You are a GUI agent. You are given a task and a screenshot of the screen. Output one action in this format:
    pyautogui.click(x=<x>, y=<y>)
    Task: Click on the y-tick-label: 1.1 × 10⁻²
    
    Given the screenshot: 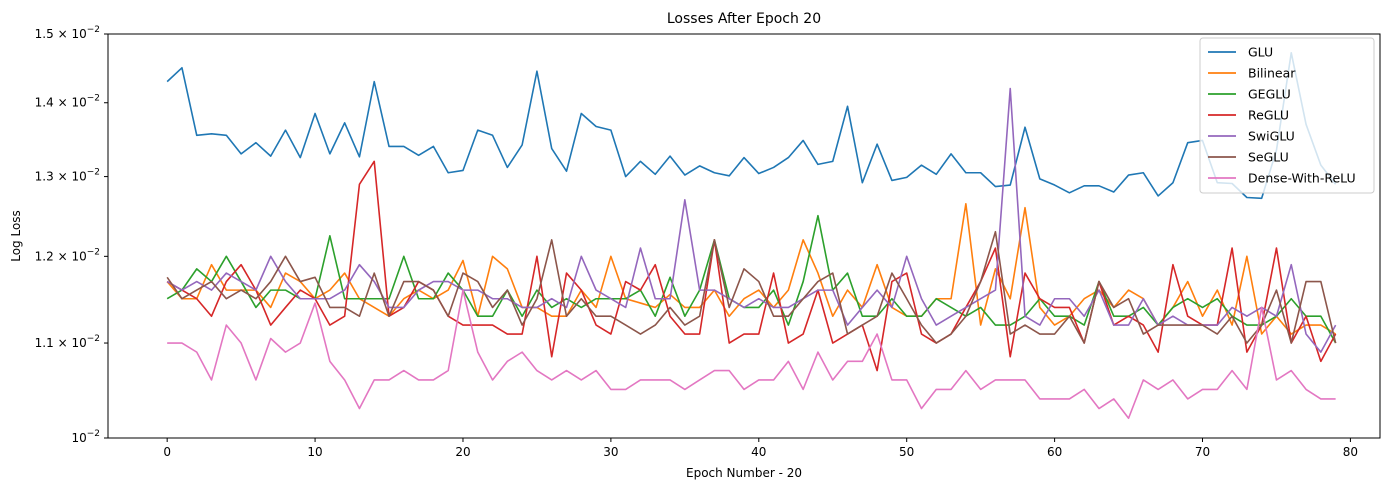 What is the action you would take?
    pyautogui.click(x=67, y=342)
    